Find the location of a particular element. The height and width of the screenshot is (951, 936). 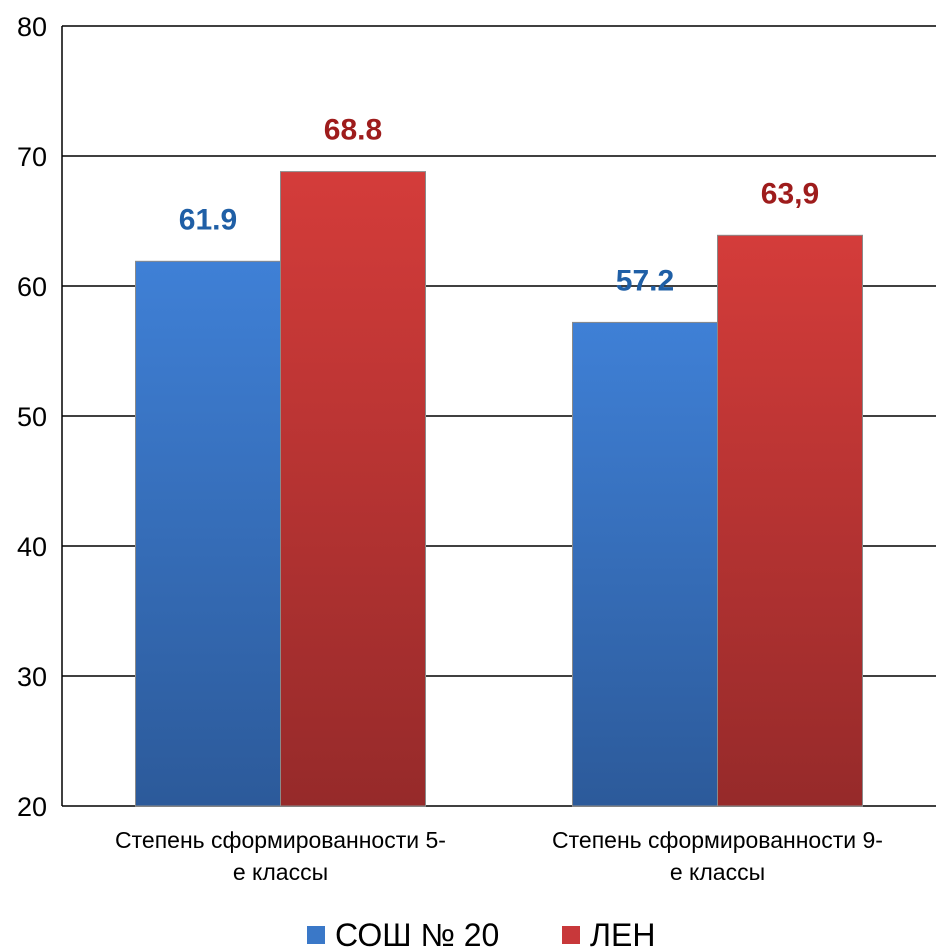

x-category-label: Степень сформированности 5- is located at coordinates (280, 840).